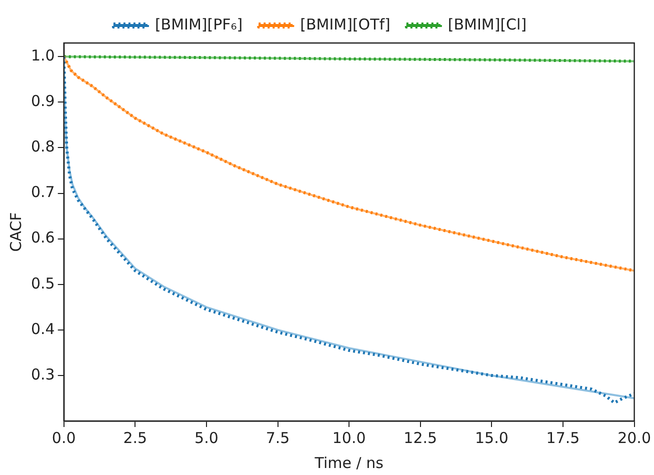  I want to click on x-tick-label: 17.5, so click(563, 437).